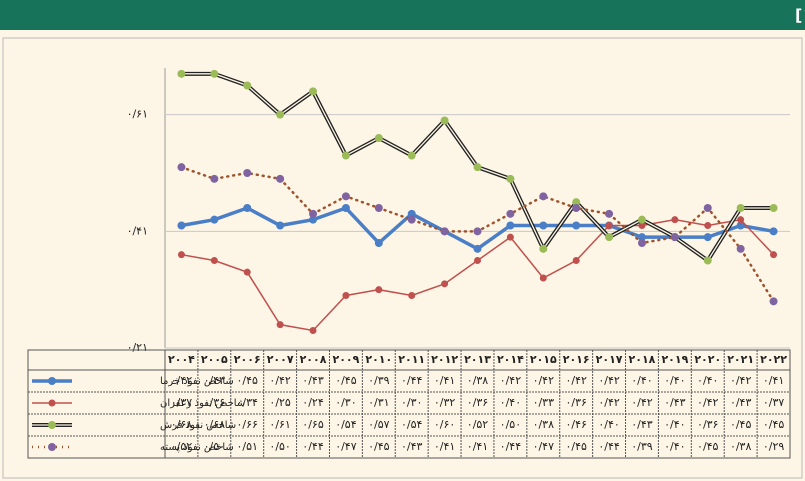 Image resolution: width=805 pixels, height=481 pixels. What do you see at coordinates (198, 425) in the screenshot?
I see `legend-label: شاخص نفوذ فرش` at bounding box center [198, 425].